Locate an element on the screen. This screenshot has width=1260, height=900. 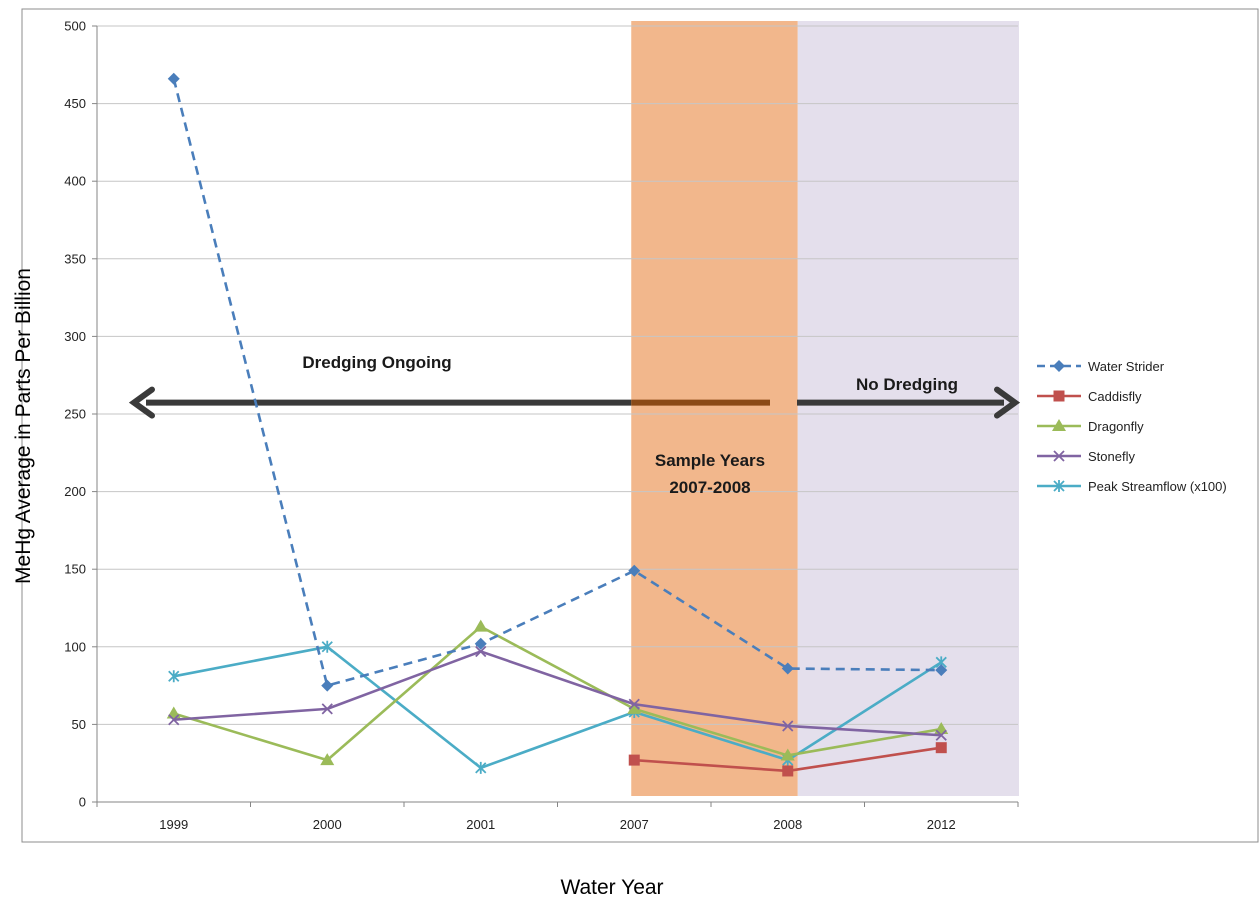
y-tick-label: 400 is located at coordinates (75, 181).